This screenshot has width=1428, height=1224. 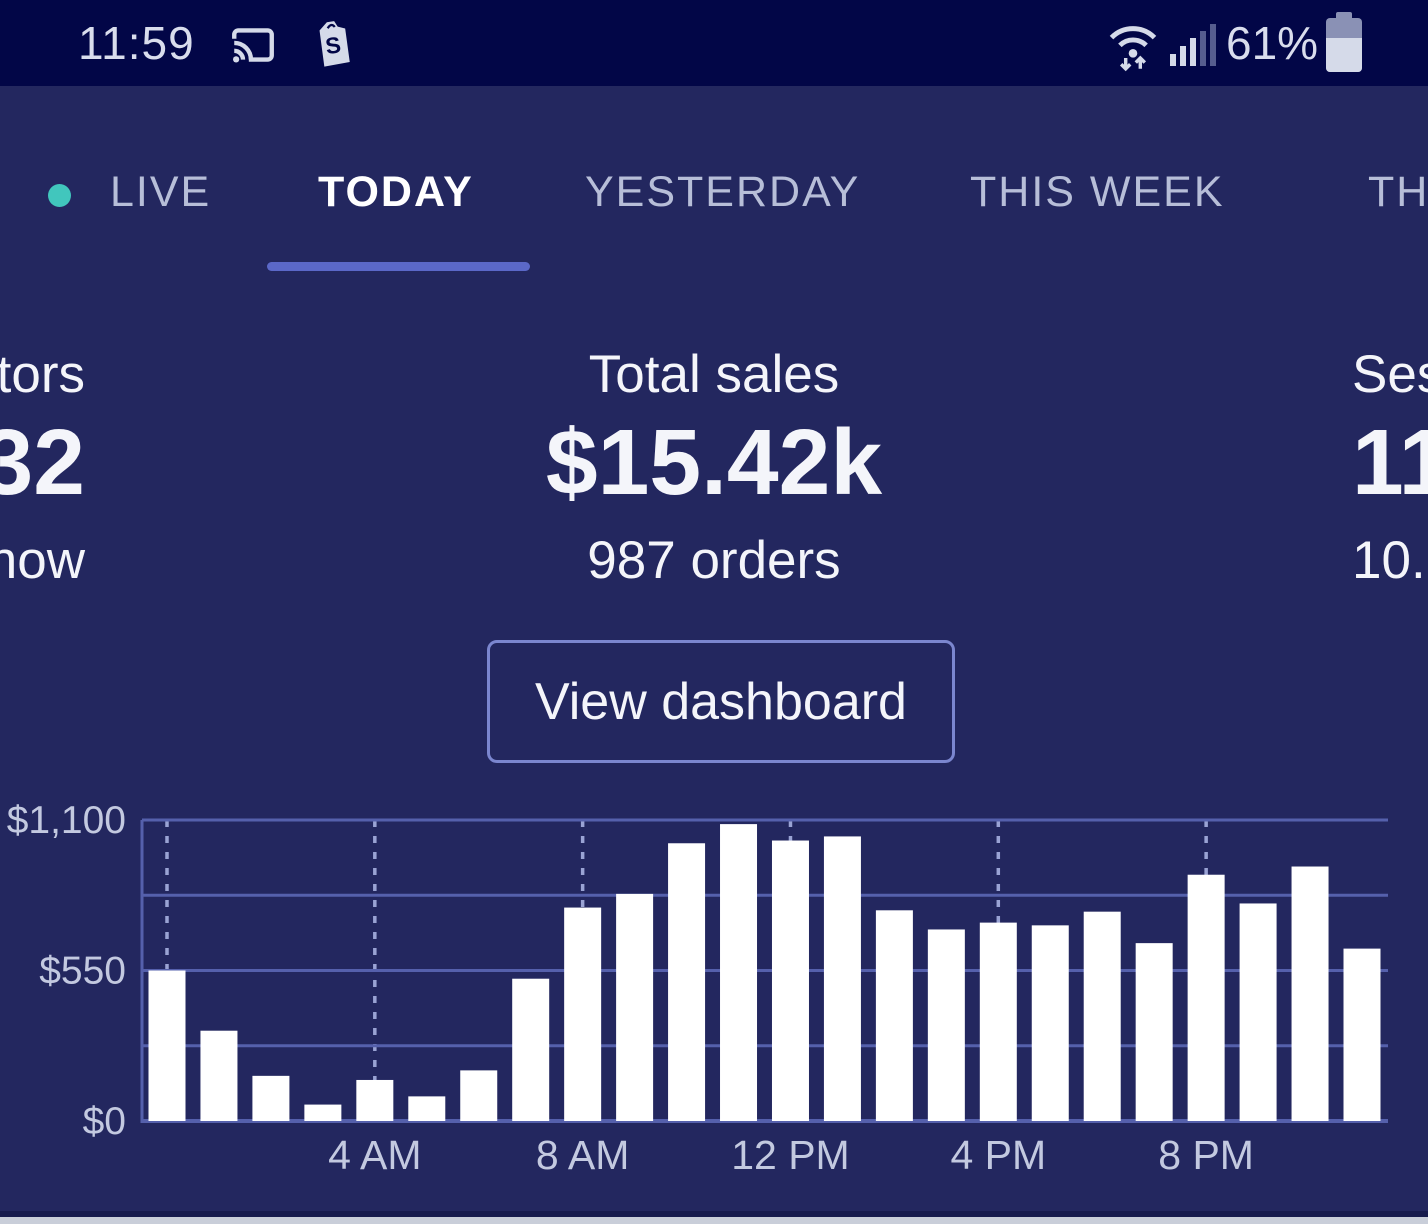 What do you see at coordinates (1389, 560) in the screenshot?
I see `metric-sub: 10.` at bounding box center [1389, 560].